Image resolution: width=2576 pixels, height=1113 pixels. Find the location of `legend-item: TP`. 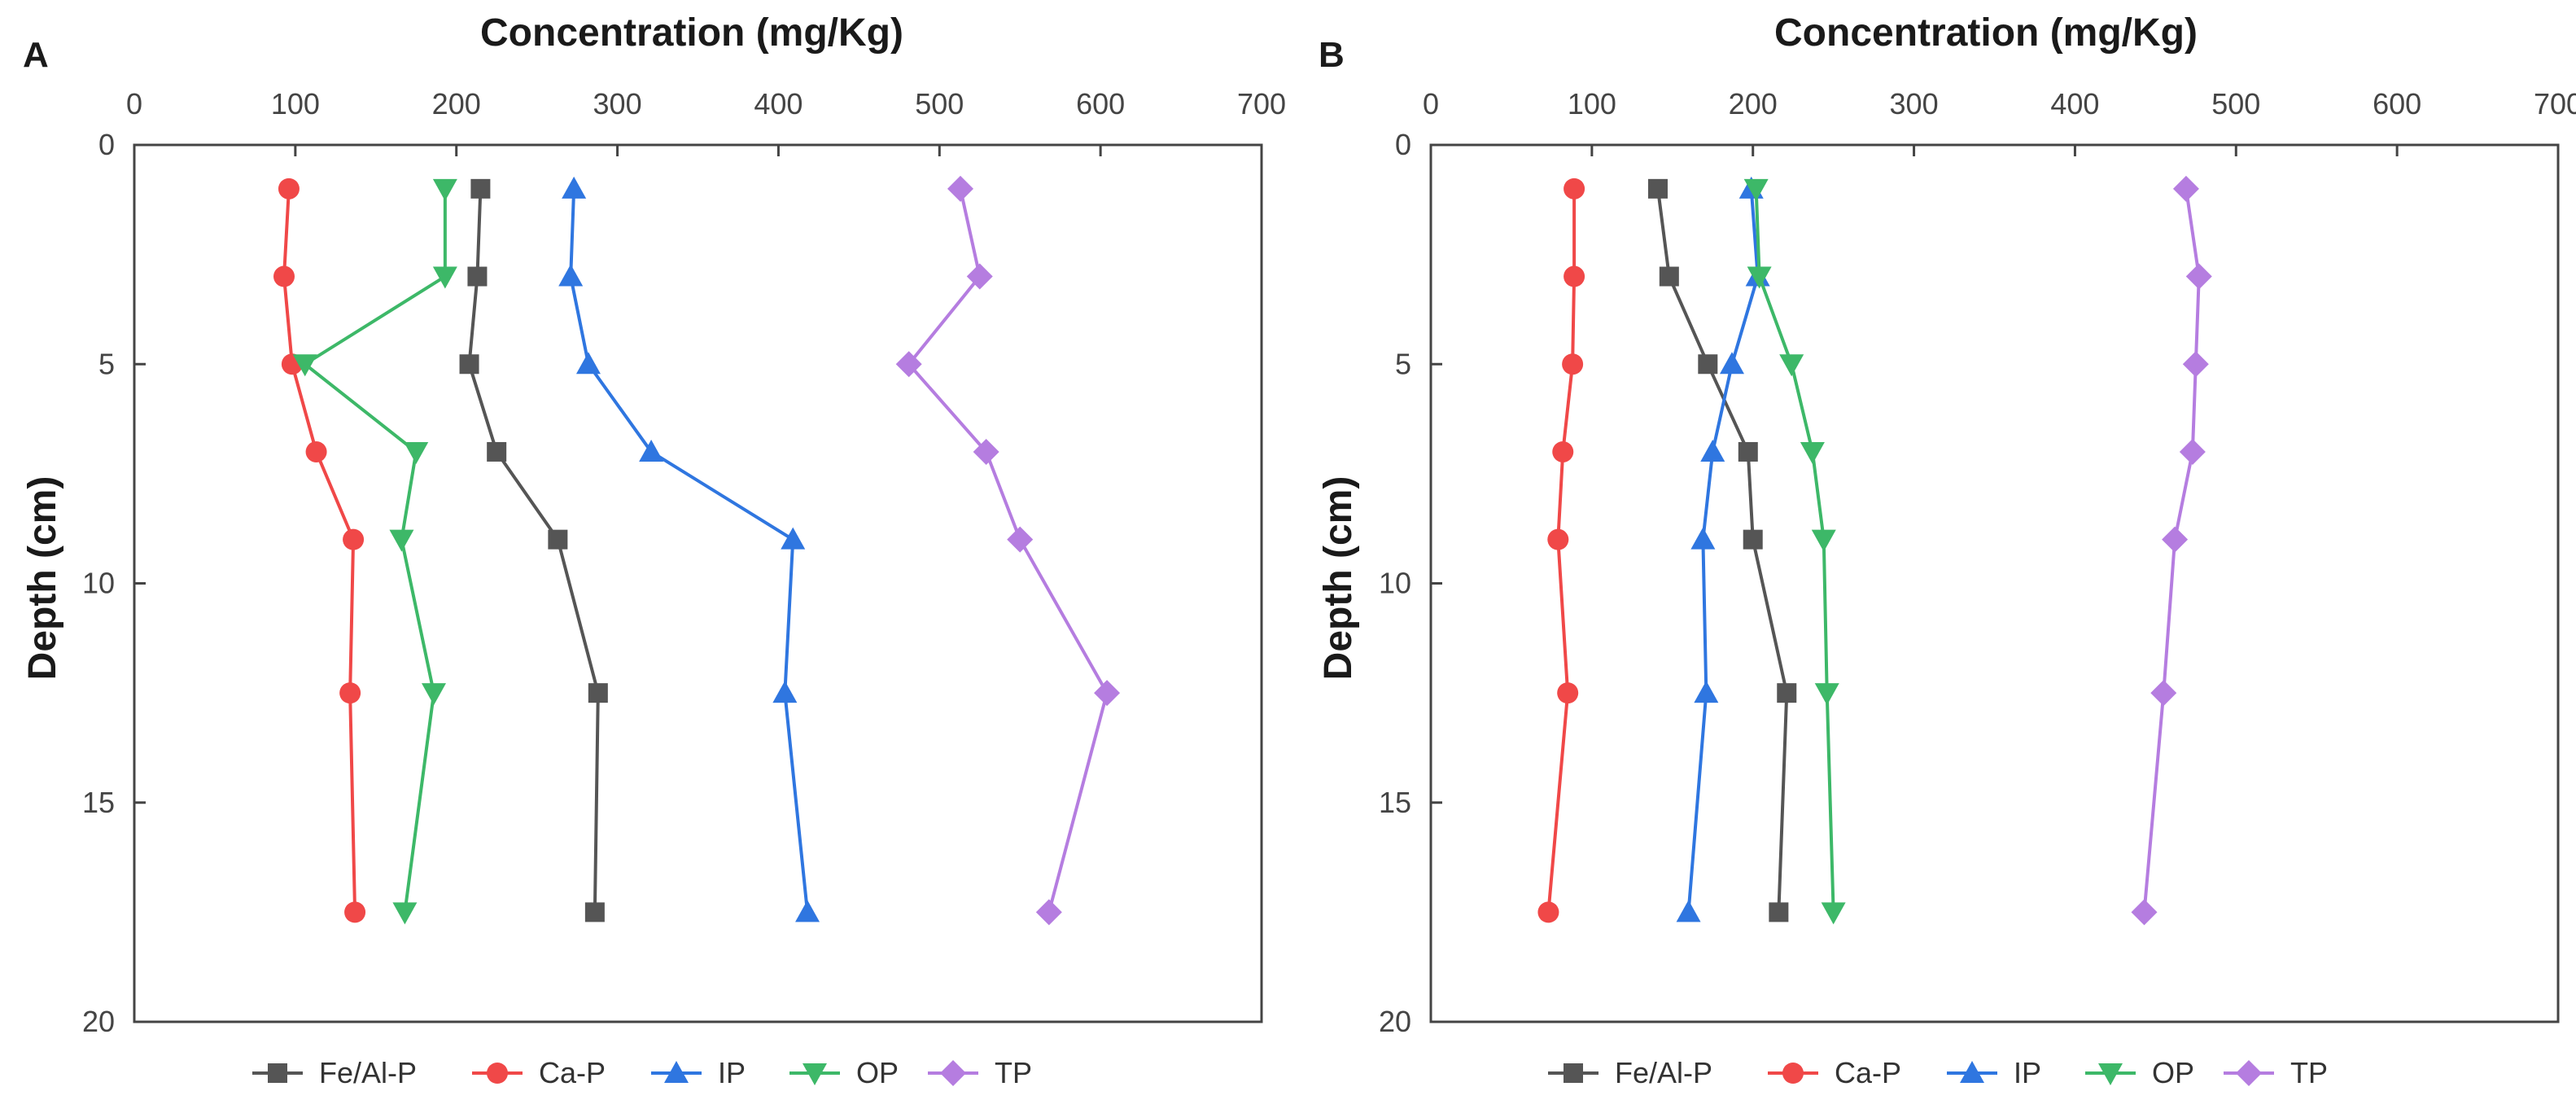

legend-item: TP is located at coordinates (2276, 1072).